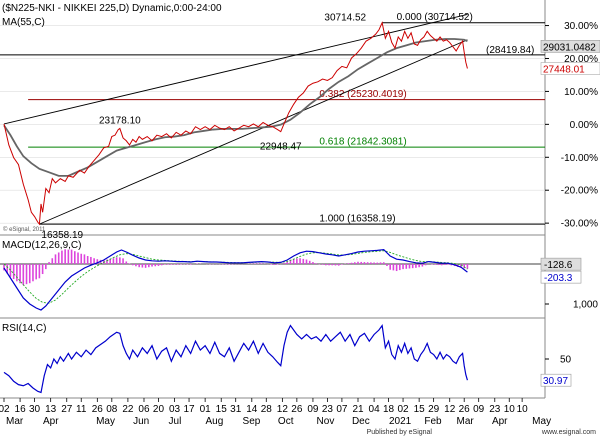 The image size is (600, 438). What do you see at coordinates (281, 147) in the screenshot?
I see `price-annotation: 22948.47` at bounding box center [281, 147].